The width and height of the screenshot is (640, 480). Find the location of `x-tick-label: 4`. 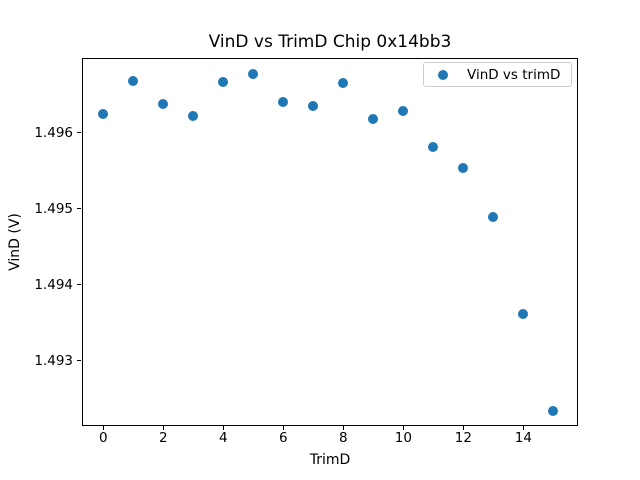

x-tick-label: 4 is located at coordinates (223, 438).